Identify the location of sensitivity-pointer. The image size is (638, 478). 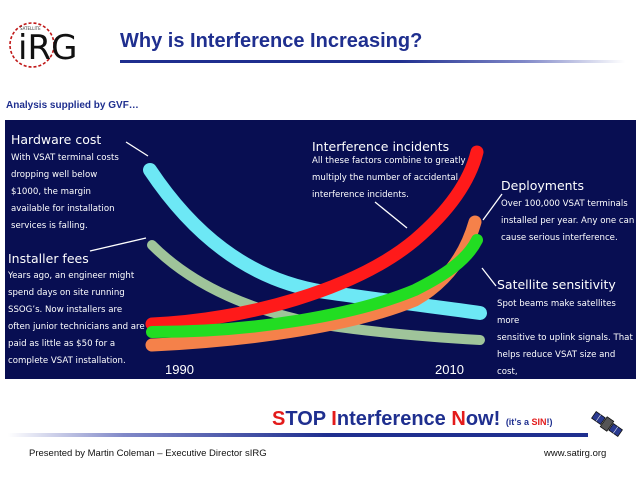
(489, 277).